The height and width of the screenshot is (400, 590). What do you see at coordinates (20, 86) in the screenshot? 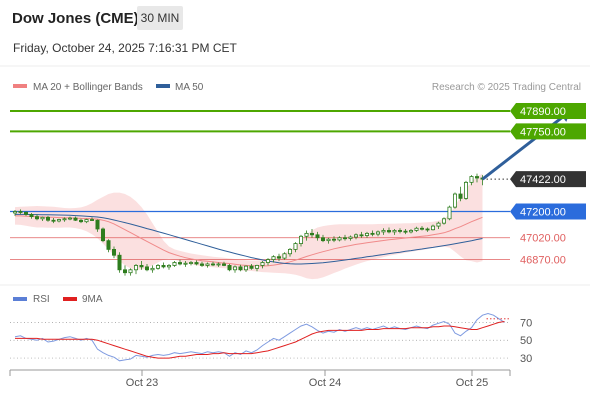
I see `ma20-legend-swatch` at bounding box center [20, 86].